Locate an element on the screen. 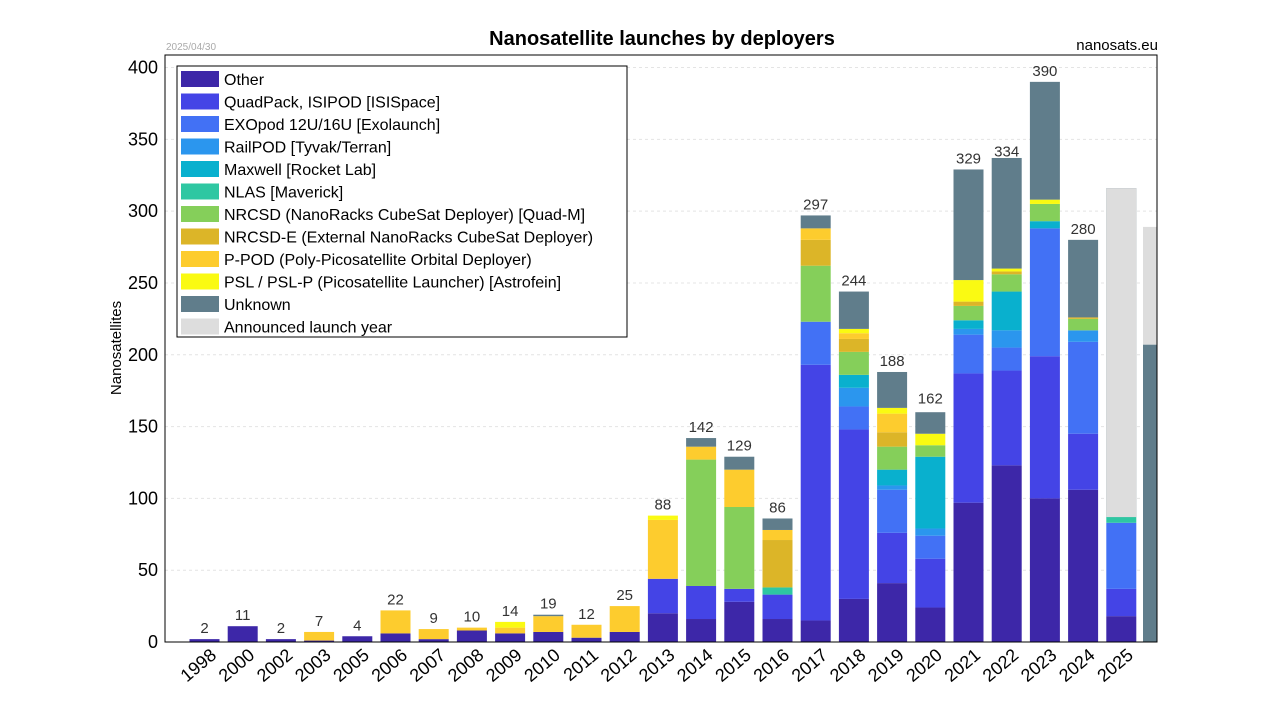  x-tick-label: 2025 is located at coordinates (1115, 665).